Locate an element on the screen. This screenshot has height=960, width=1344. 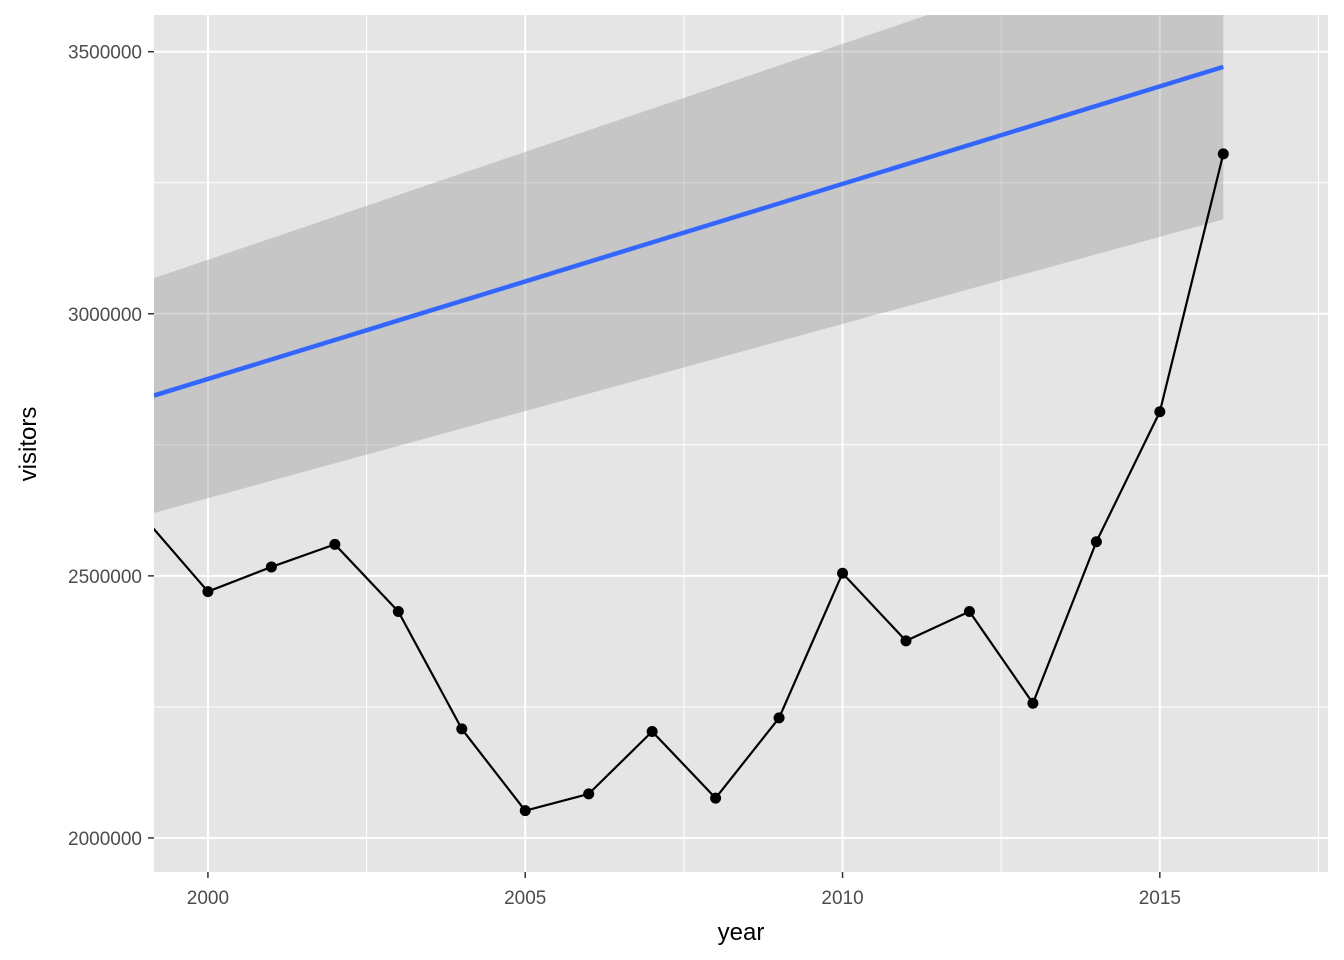
x-tick-label: 2015 is located at coordinates (1160, 898).